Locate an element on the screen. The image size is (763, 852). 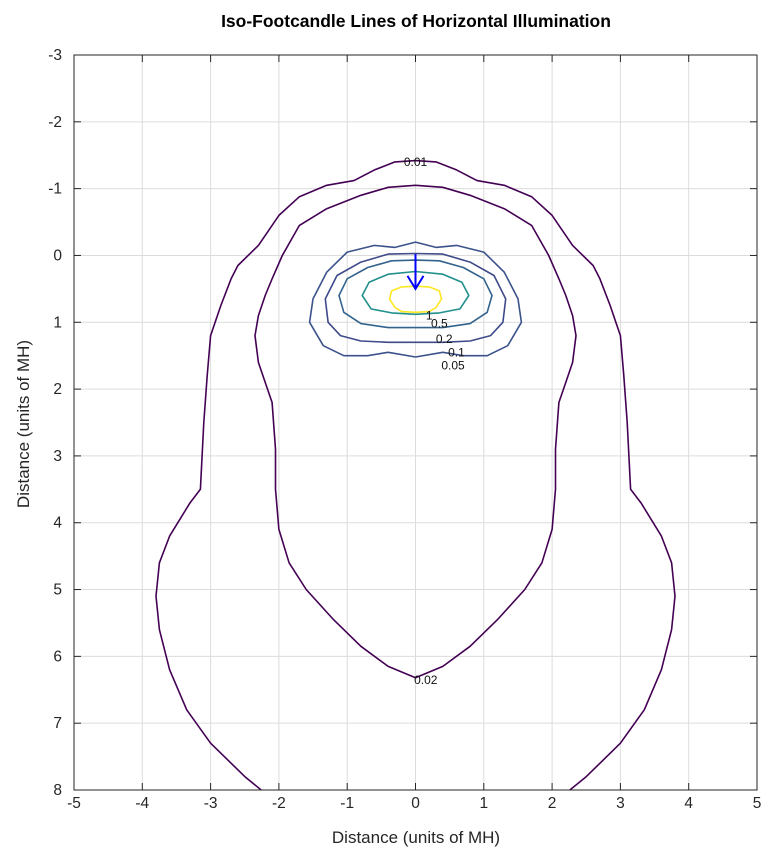
x-tick-label: -2 is located at coordinates (279, 803).